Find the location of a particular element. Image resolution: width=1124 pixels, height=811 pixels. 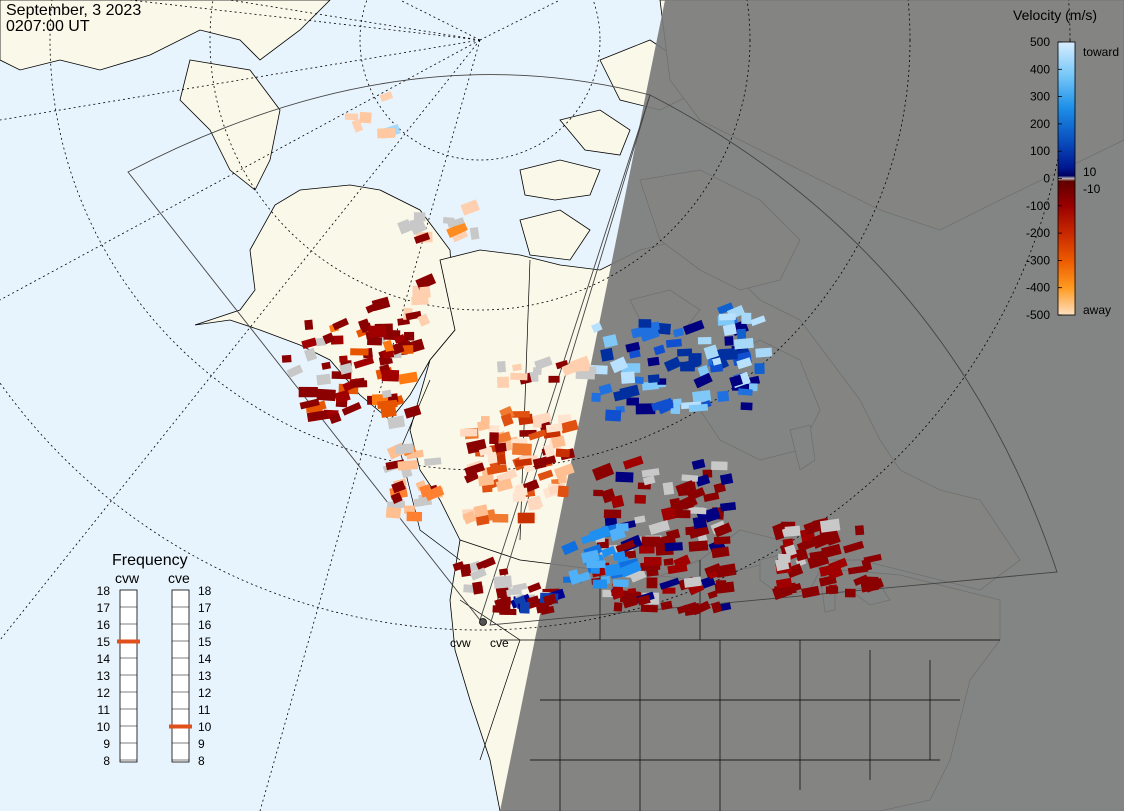

velocity-tick-label: 200 is located at coordinates (1040, 124).